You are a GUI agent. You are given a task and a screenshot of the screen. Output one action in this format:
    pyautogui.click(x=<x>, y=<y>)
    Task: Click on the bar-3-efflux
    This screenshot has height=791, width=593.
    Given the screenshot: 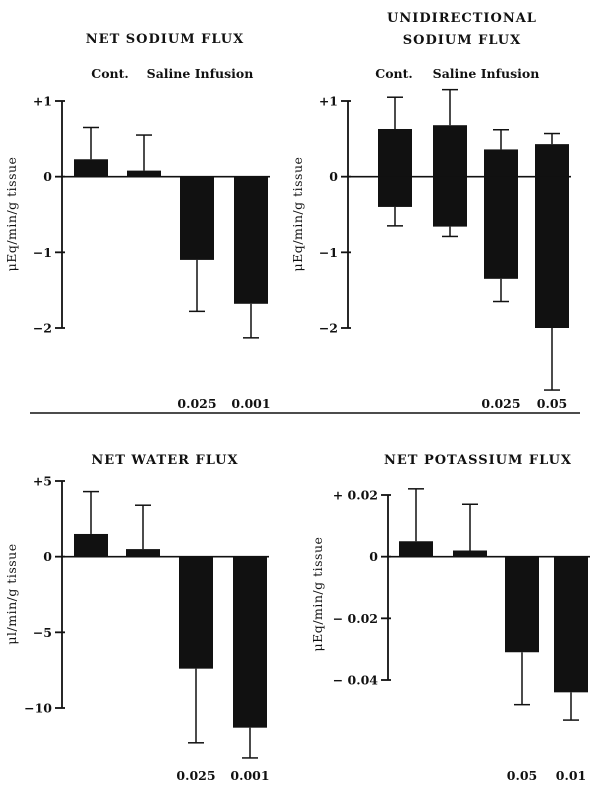 What is the action you would take?
    pyautogui.click(x=501, y=227)
    